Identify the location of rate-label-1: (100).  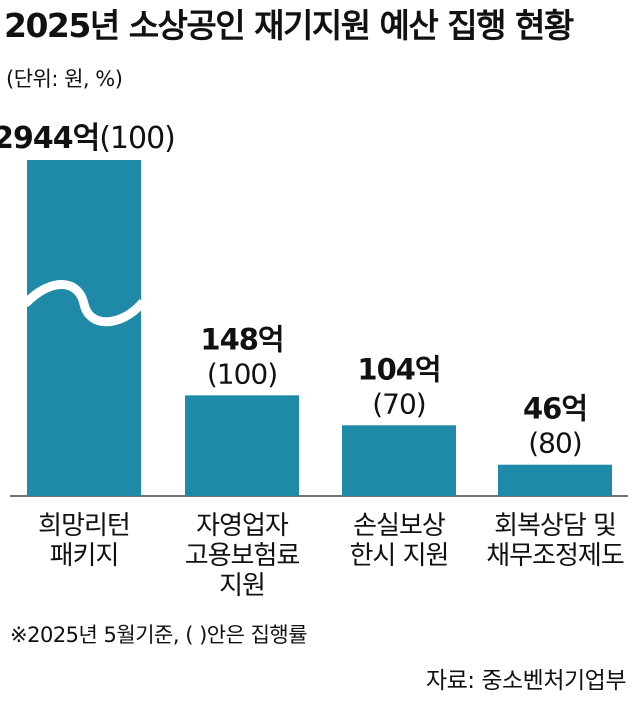
(137, 138).